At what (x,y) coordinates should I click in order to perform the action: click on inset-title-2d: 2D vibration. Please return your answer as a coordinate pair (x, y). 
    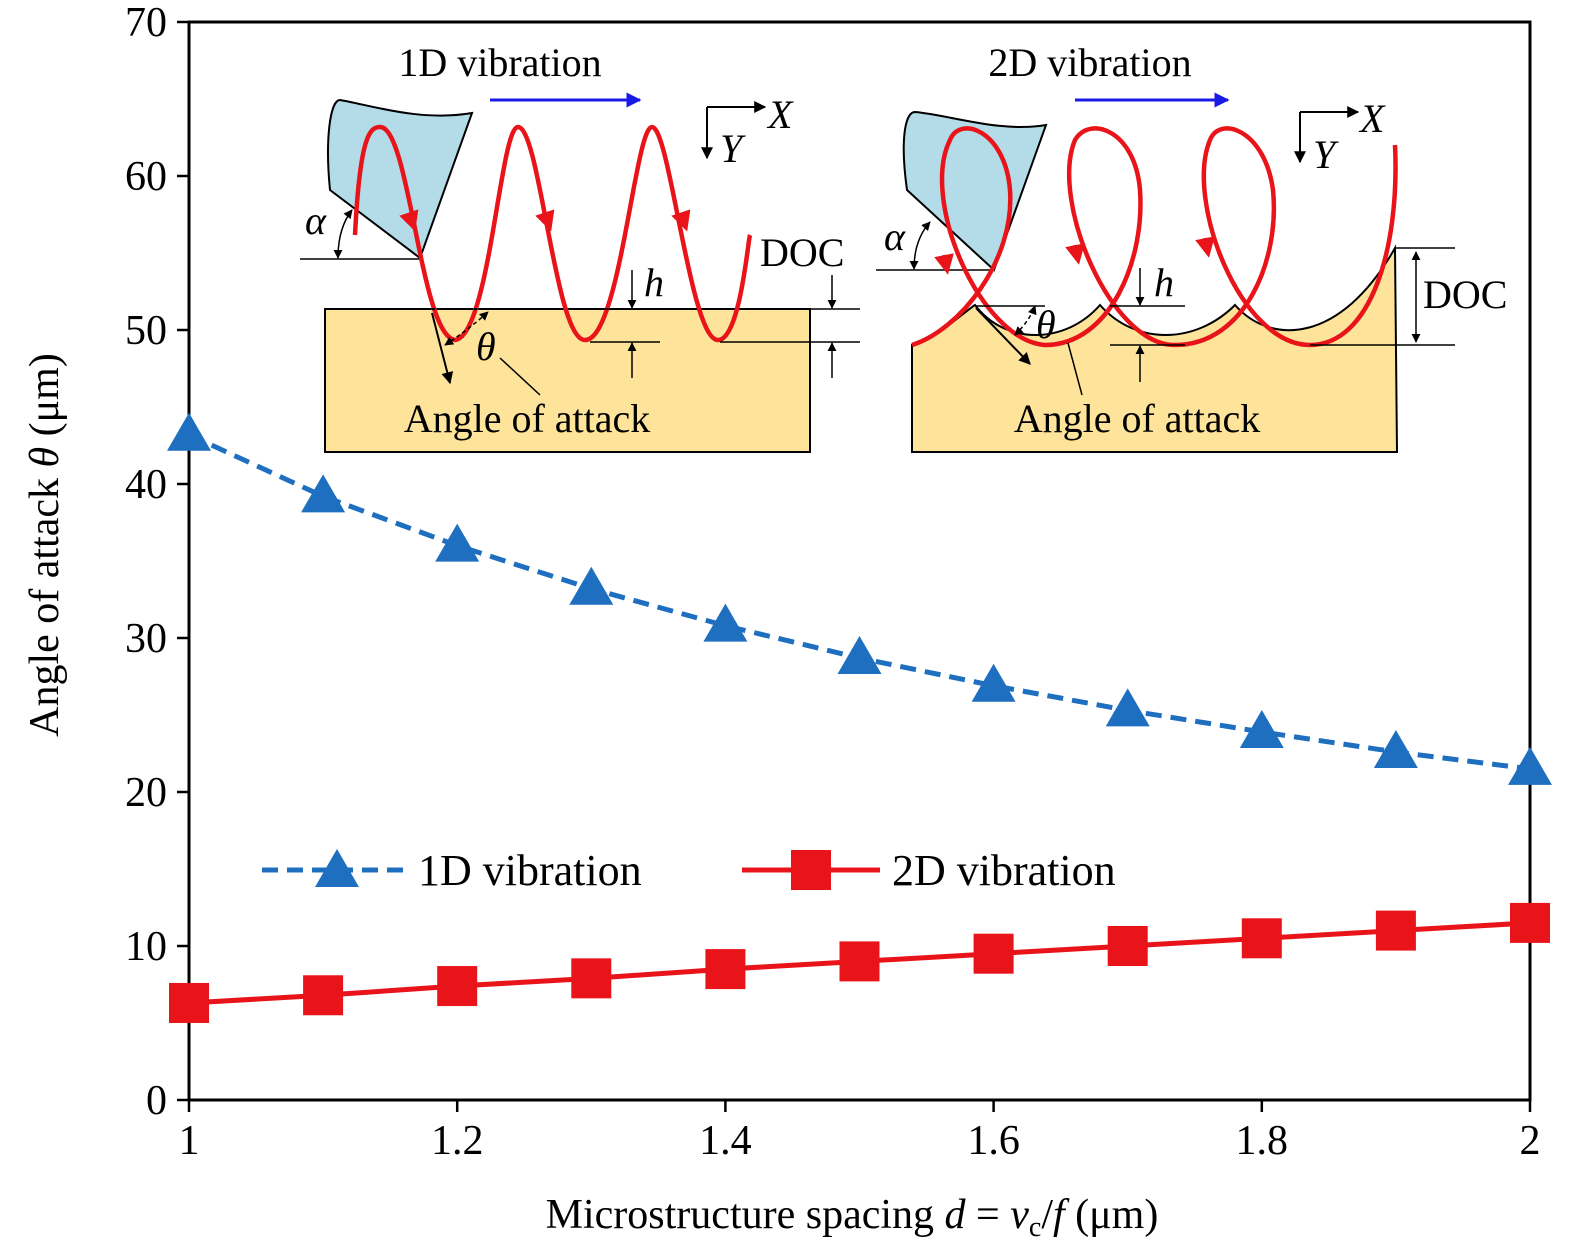
    Looking at the image, I should click on (1089, 62).